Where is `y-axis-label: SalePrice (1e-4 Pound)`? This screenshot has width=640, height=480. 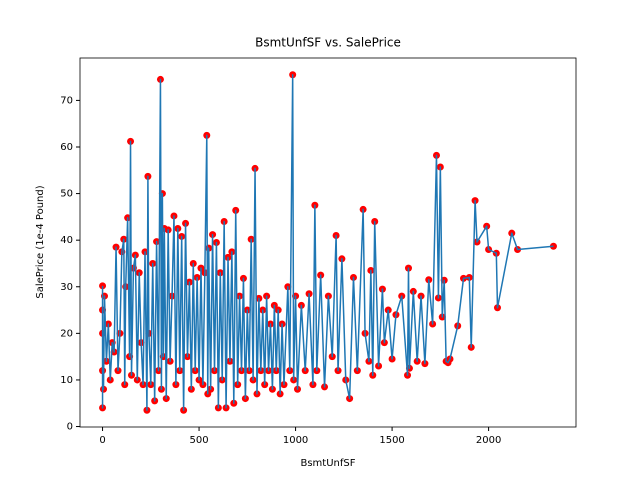 y-axis-label: SalePrice (1e-4 Pound) is located at coordinates (40, 241).